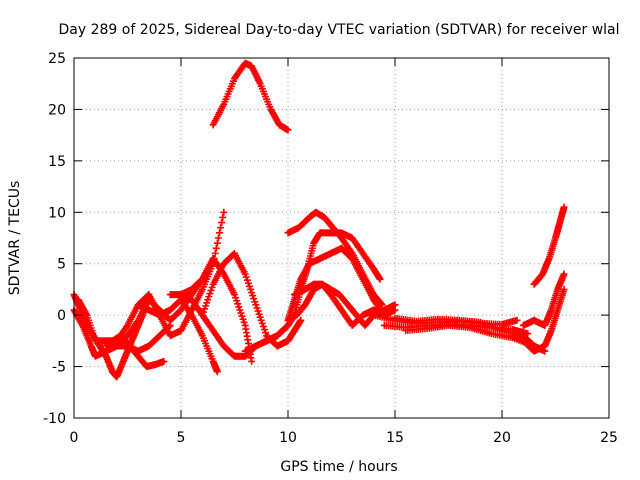 The width and height of the screenshot is (640, 480). Describe the element at coordinates (54, 419) in the screenshot. I see `y-tick-label: -10` at that location.